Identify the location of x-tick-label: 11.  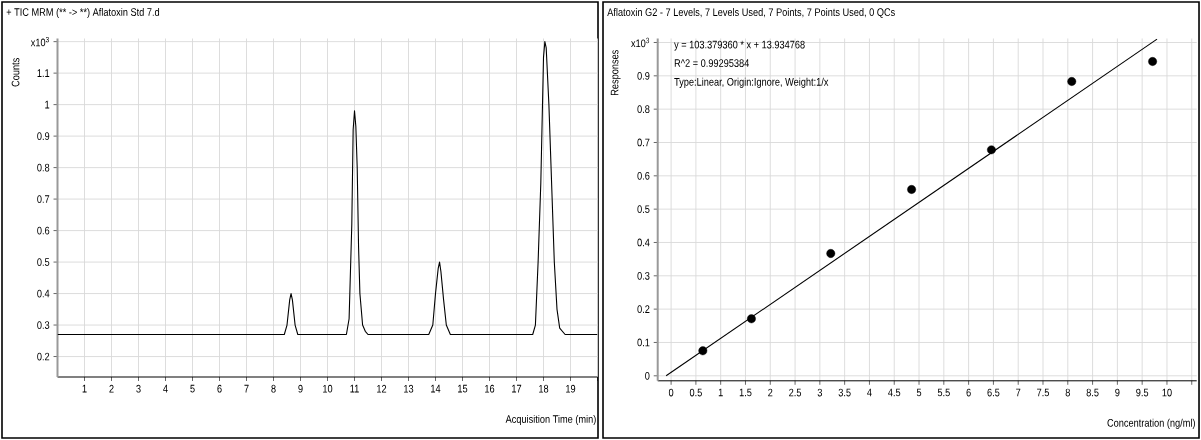
(354, 388).